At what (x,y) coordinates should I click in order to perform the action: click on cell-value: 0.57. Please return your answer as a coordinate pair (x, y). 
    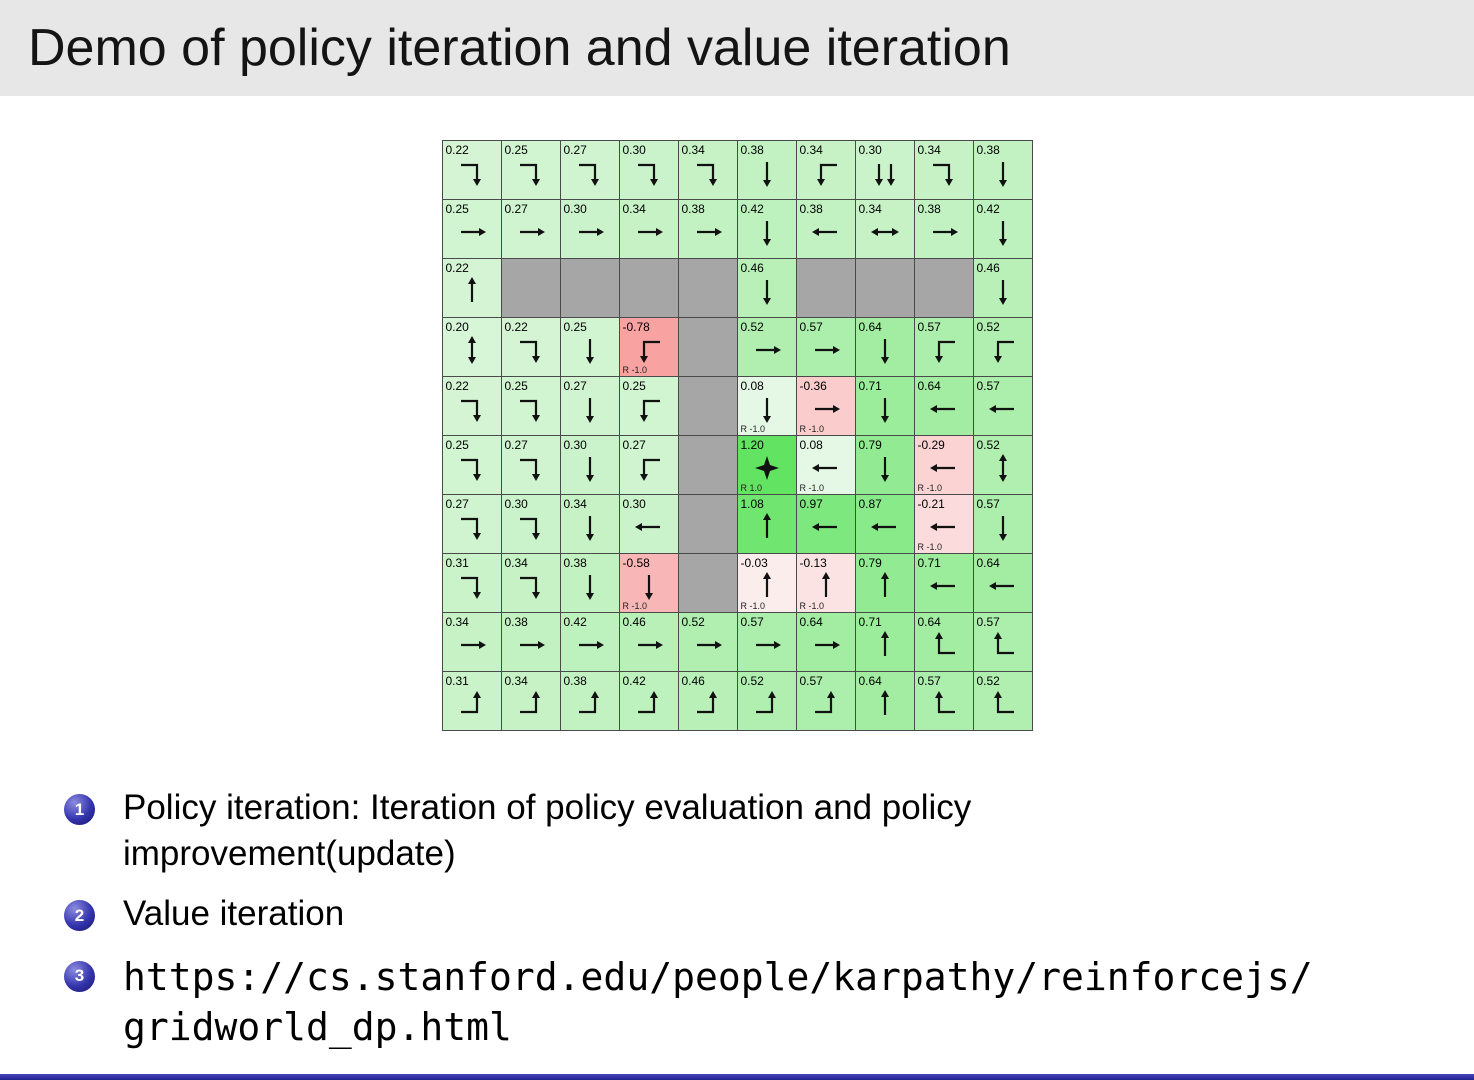
    Looking at the image, I should click on (811, 681).